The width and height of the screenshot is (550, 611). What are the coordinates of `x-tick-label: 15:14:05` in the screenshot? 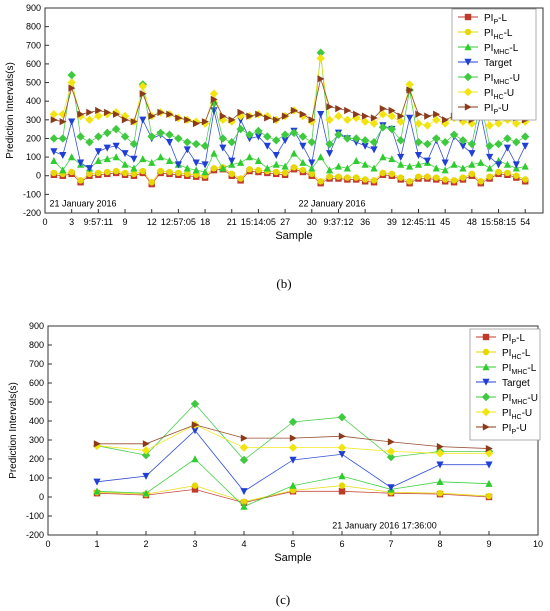 It's located at (258, 222).